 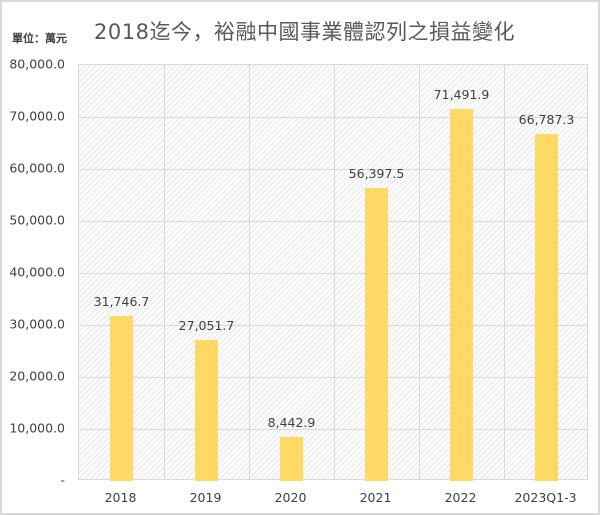 I want to click on data-label: 56,397.5, so click(x=376, y=173).